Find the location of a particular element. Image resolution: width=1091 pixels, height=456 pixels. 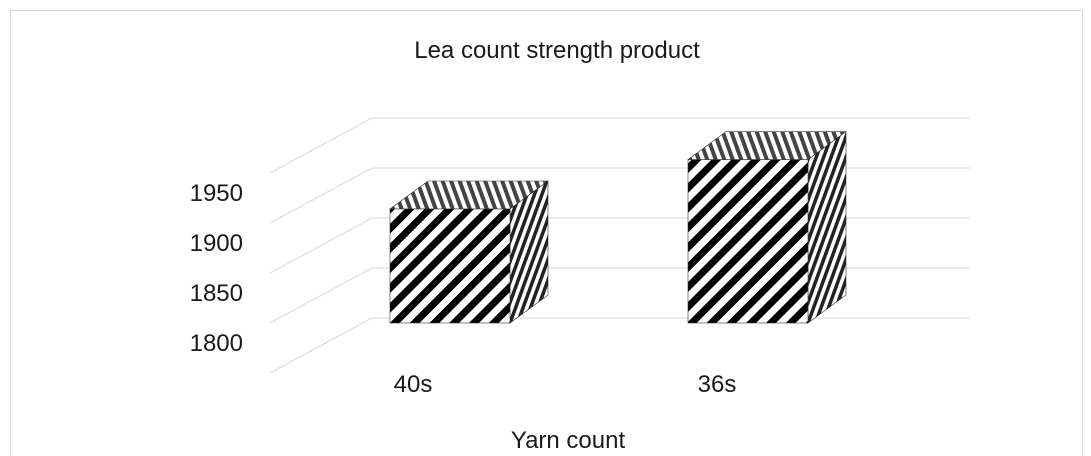

y-axis-ticks: 1800 1850 1900 1950 is located at coordinates (216, 268).